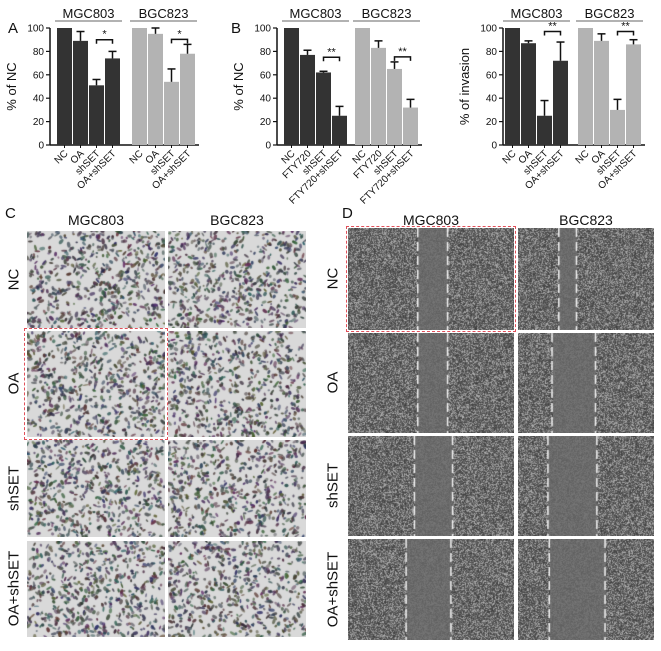 This screenshot has height=651, width=661. What do you see at coordinates (464, 86) in the screenshot?
I see `y-axis-label: % of invasion` at bounding box center [464, 86].